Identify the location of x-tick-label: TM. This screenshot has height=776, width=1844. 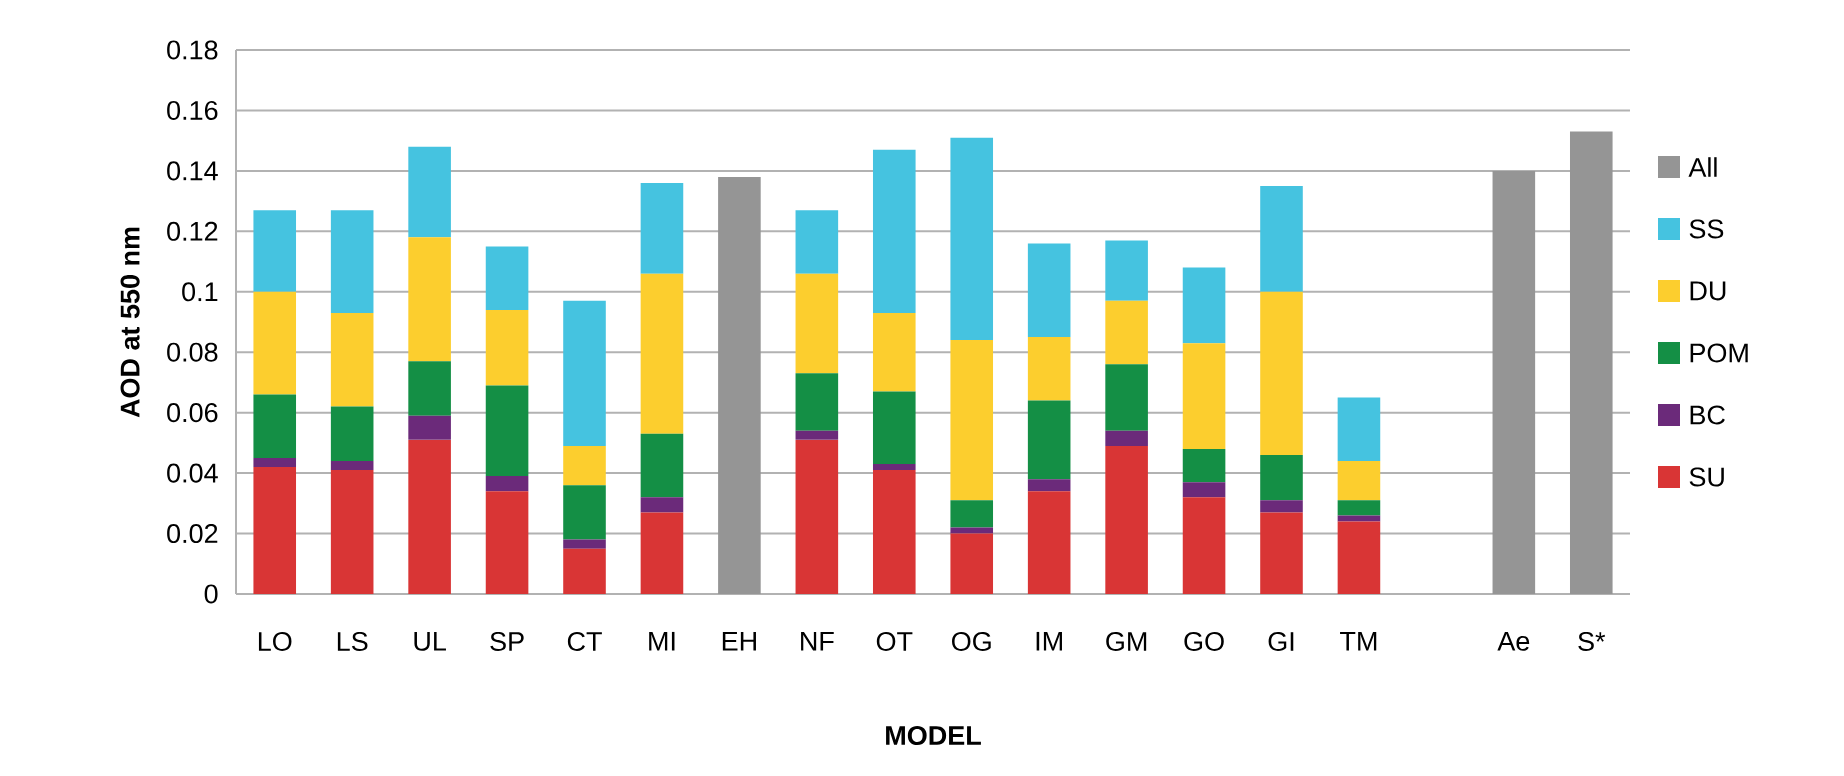
(1358, 641).